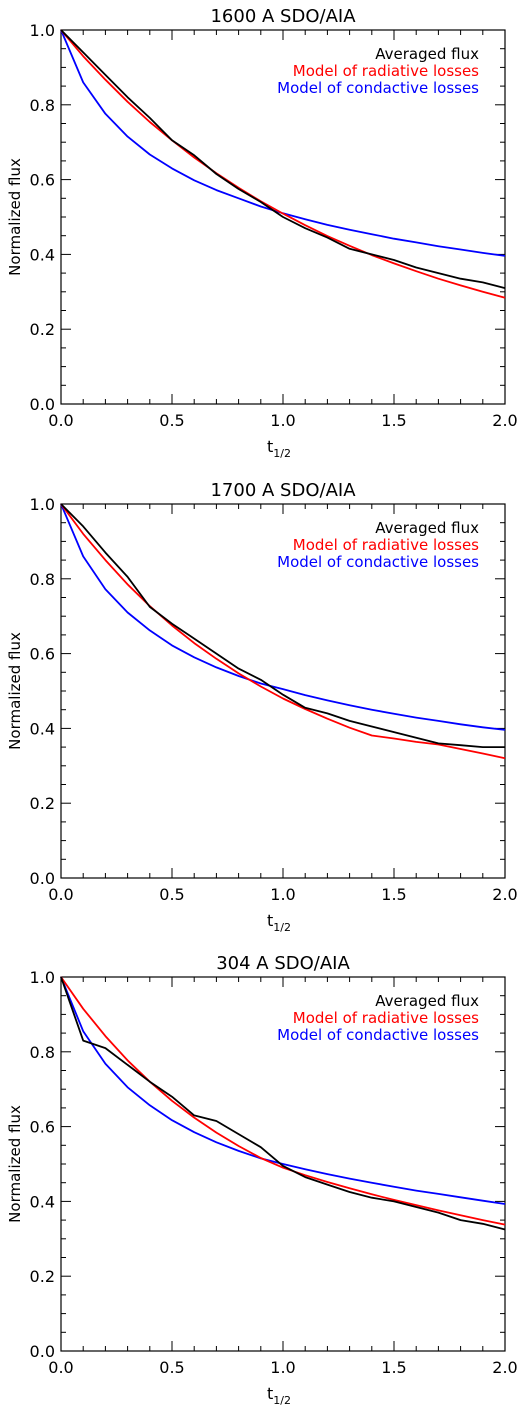  Describe the element at coordinates (283, 963) in the screenshot. I see `chart-title: 304 A SDO/AIA` at that location.